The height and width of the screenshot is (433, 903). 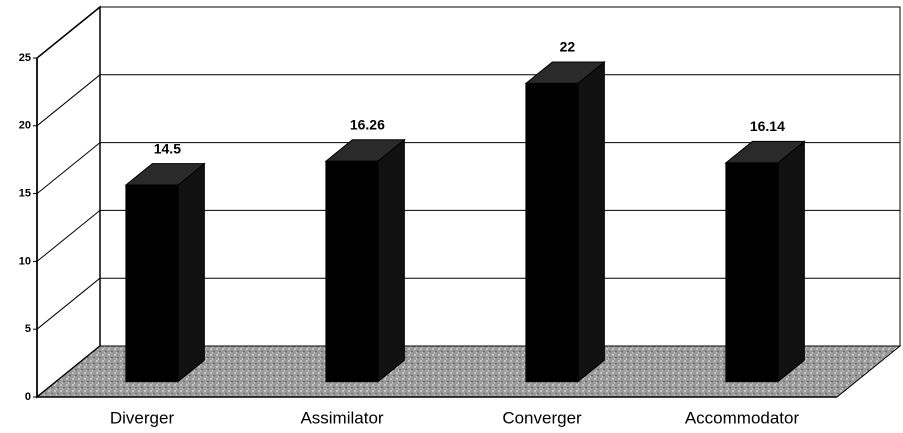 I want to click on side-wall, so click(x=68, y=202).